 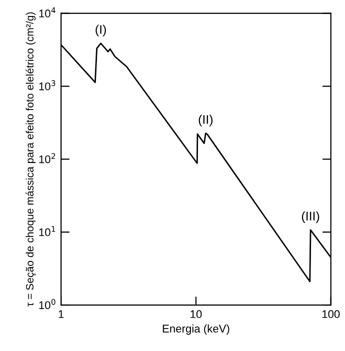 What do you see at coordinates (47, 12) in the screenshot?
I see `y-tick-label: 10$^{4}$` at bounding box center [47, 12].